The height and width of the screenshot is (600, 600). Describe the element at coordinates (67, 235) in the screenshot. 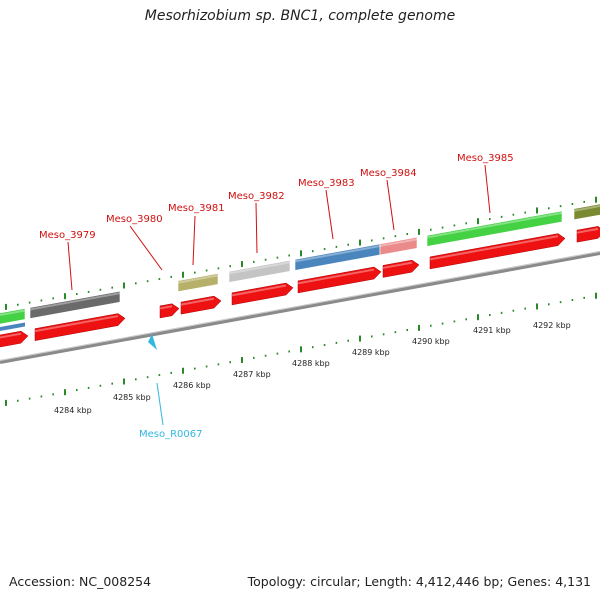

I see `gene-label: Meso_3979` at that location.